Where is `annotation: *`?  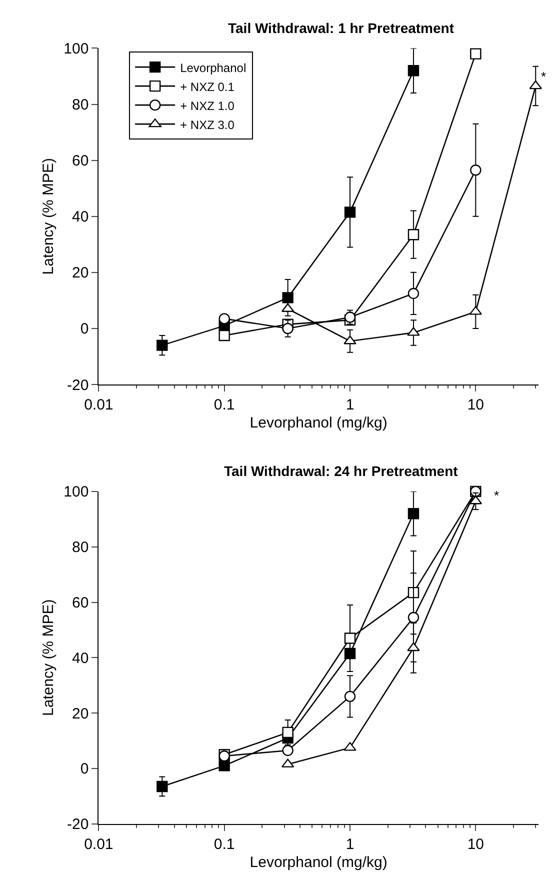
annotation: * is located at coordinates (497, 495).